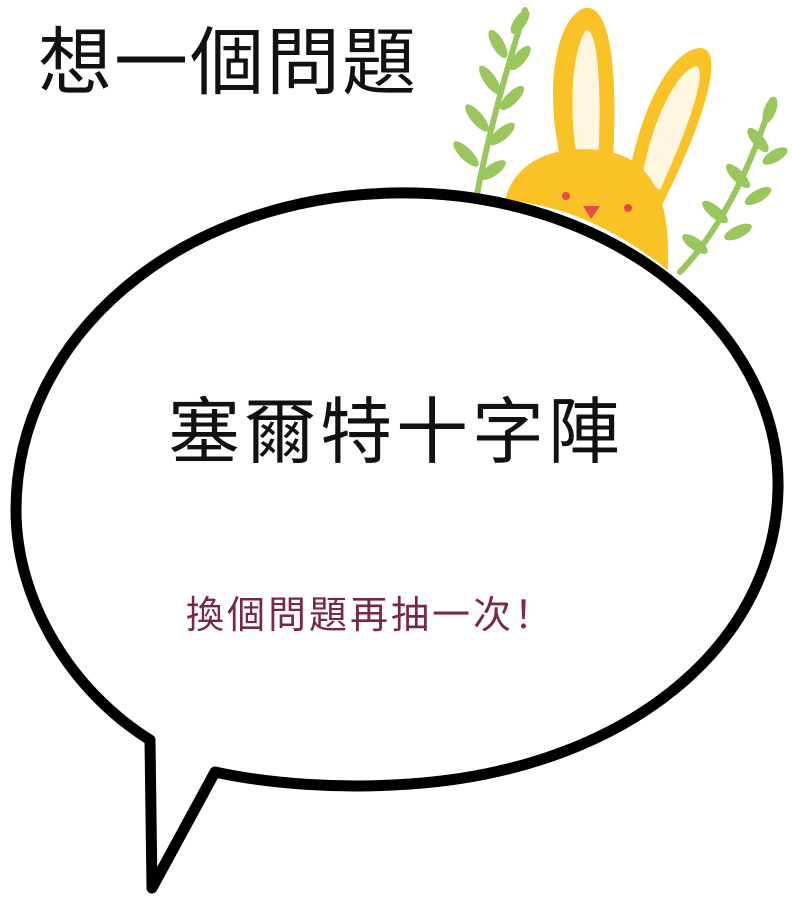 The width and height of the screenshot is (792, 903). Describe the element at coordinates (608, 138) in the screenshot. I see `bunny-icon` at that location.